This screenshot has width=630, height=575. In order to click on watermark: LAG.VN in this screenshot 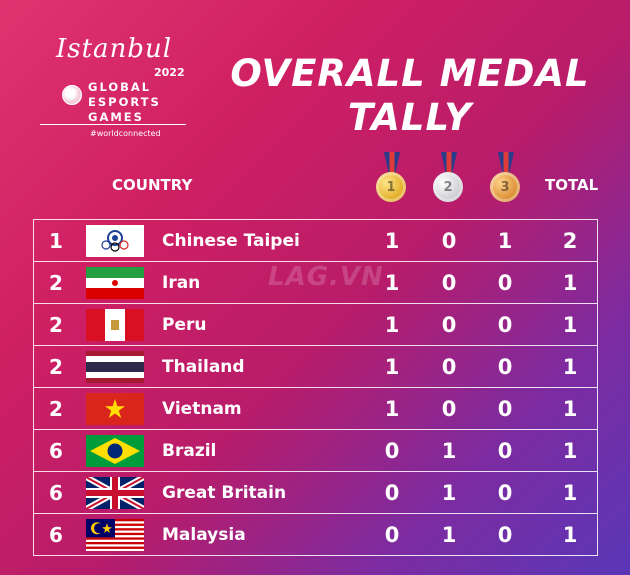, I will do `click(326, 277)`.